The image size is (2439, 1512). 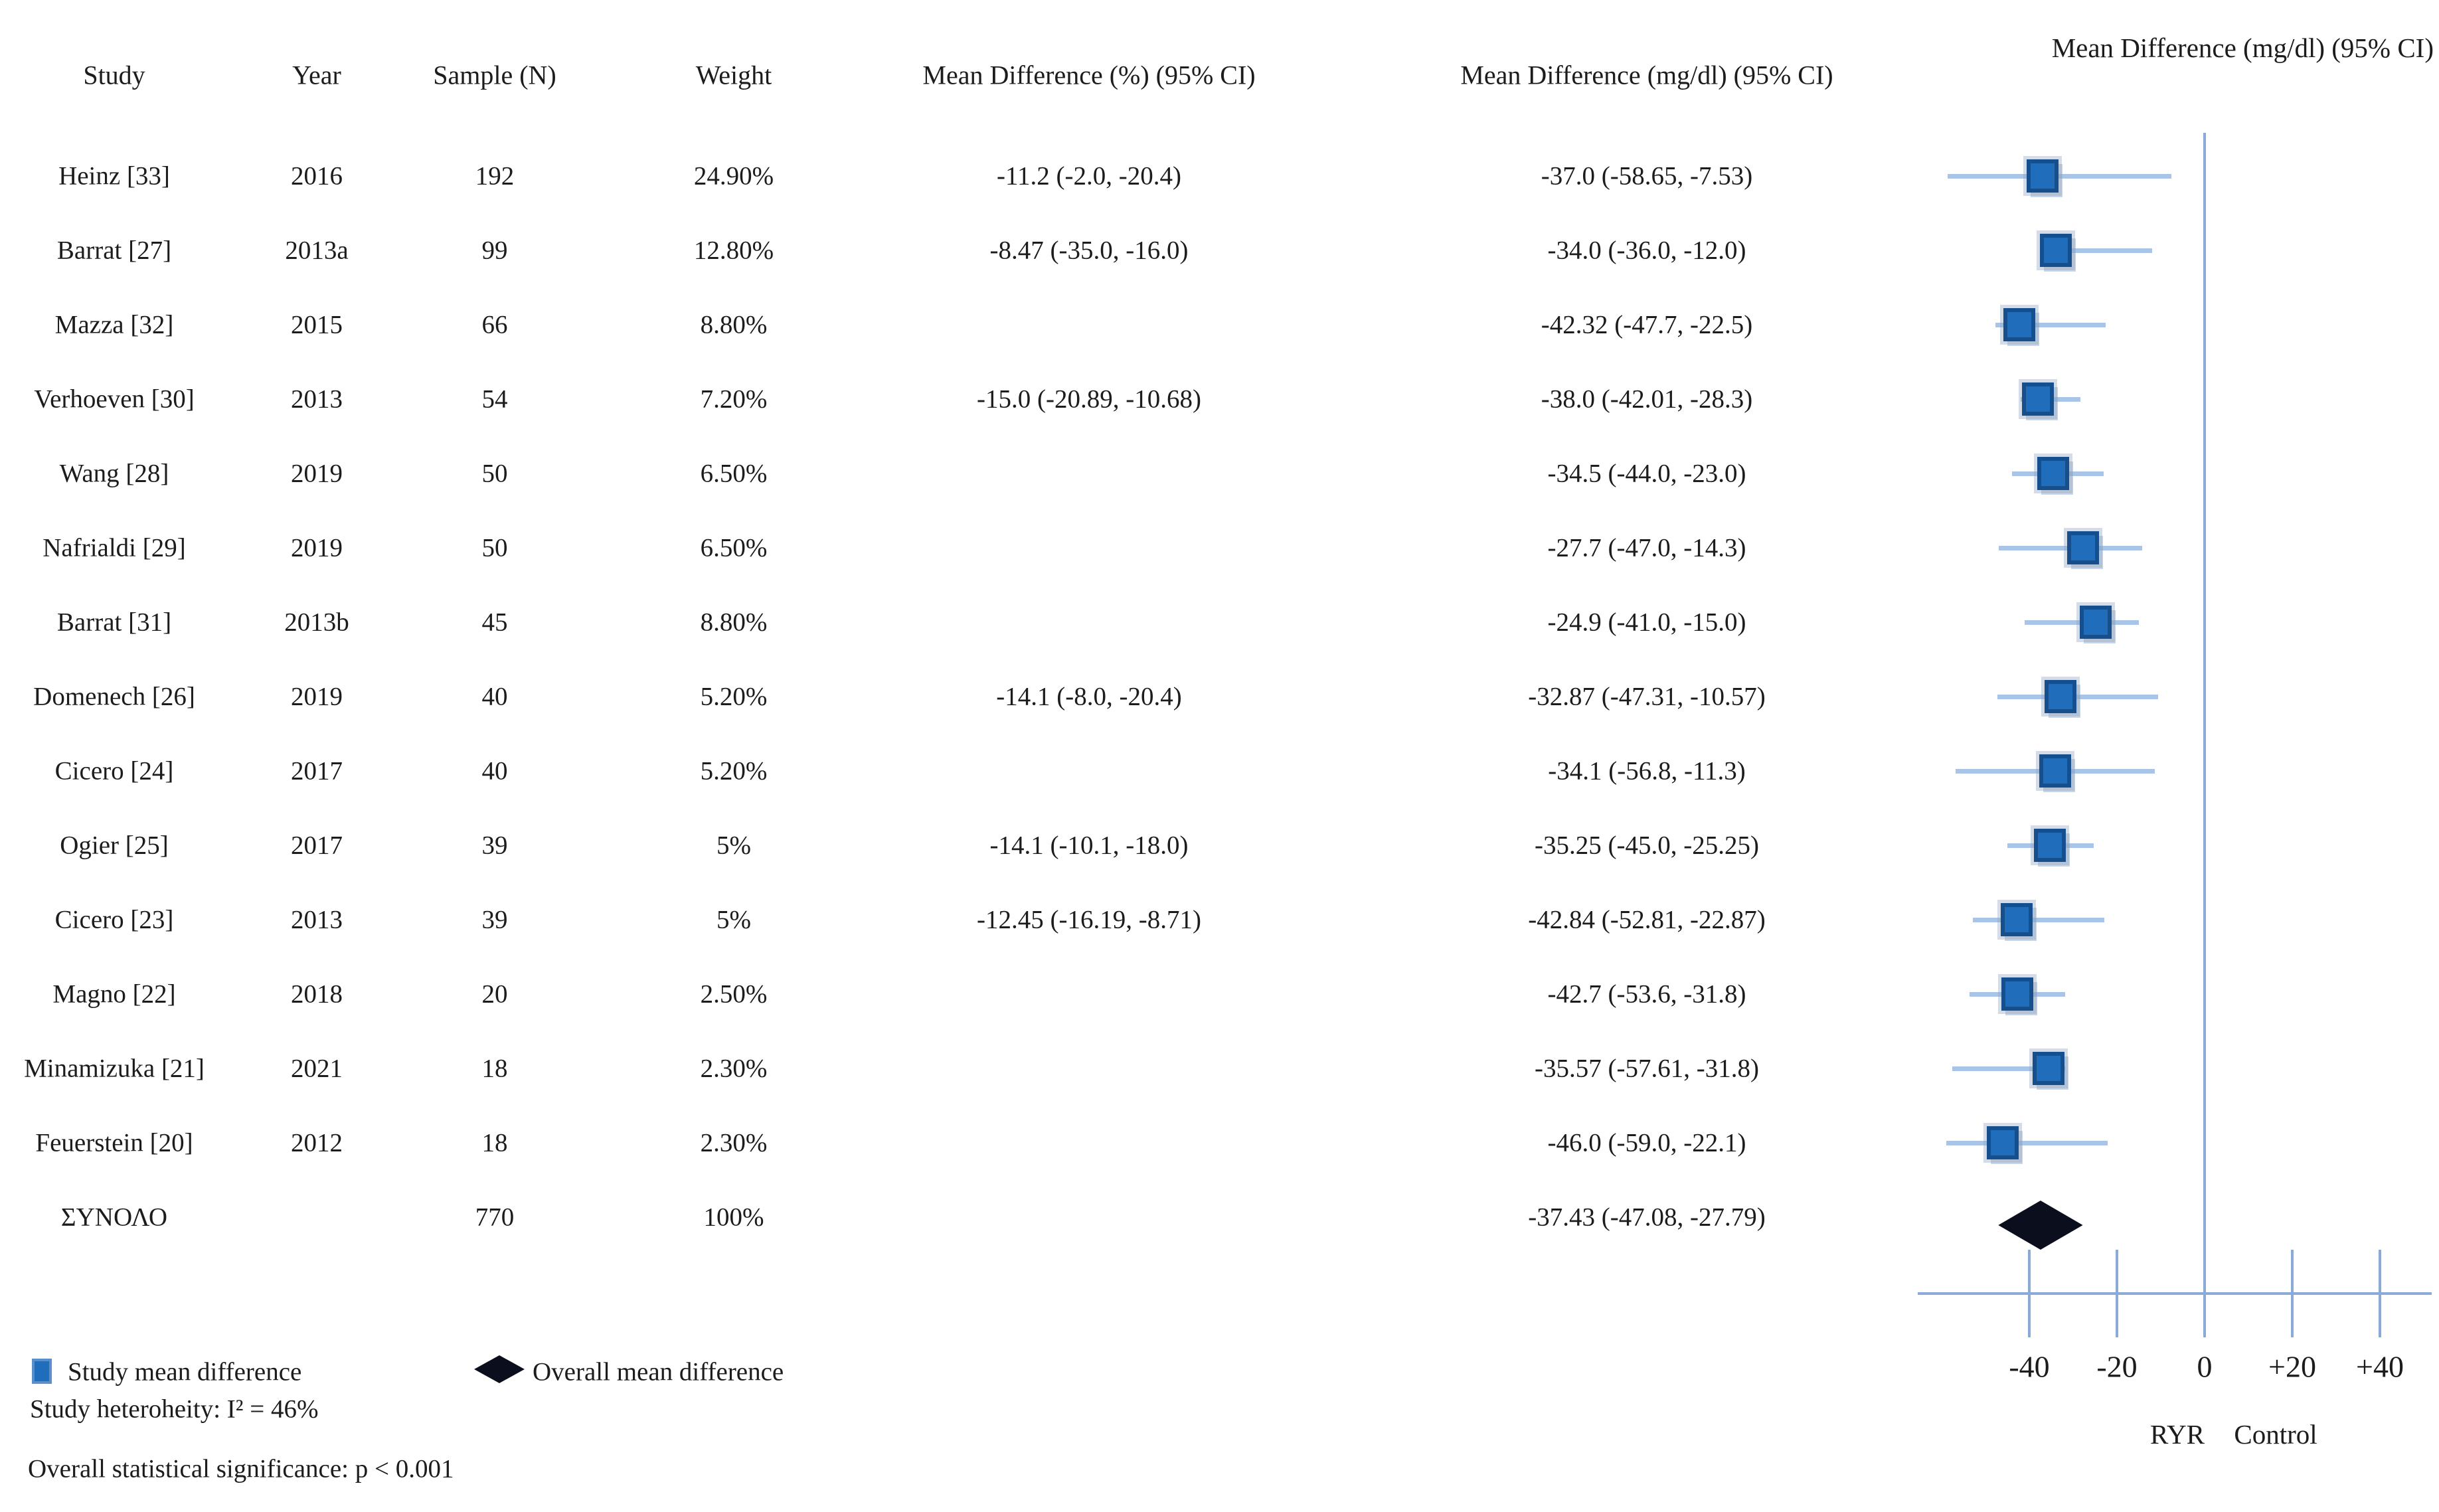 I want to click on cell-weight: 7.20%, so click(x=734, y=399).